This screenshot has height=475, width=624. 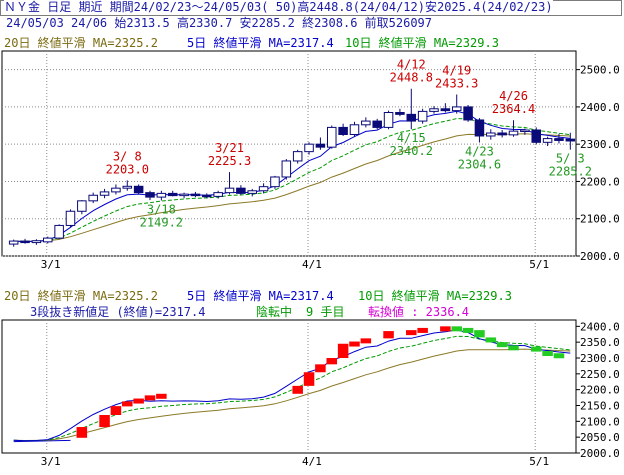 I want to click on annotation-value: 2285.2, so click(x=570, y=172).